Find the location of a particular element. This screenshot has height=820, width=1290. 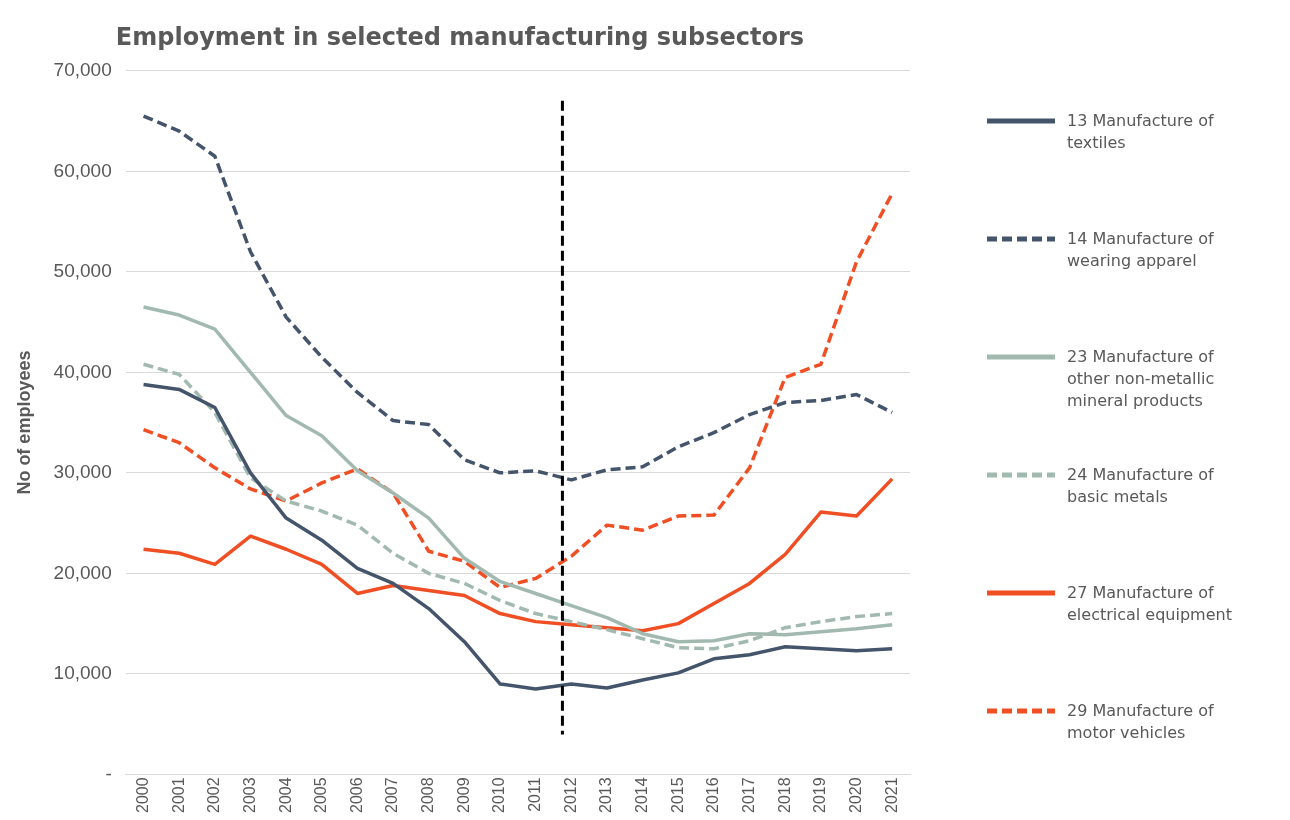

x-tick-label: 2021 is located at coordinates (891, 795).